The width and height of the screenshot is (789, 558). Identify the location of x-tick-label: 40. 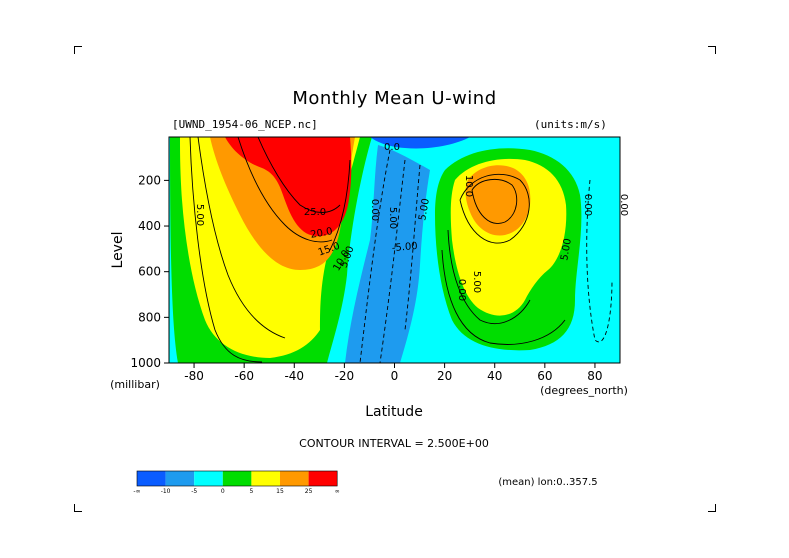
(494, 376).